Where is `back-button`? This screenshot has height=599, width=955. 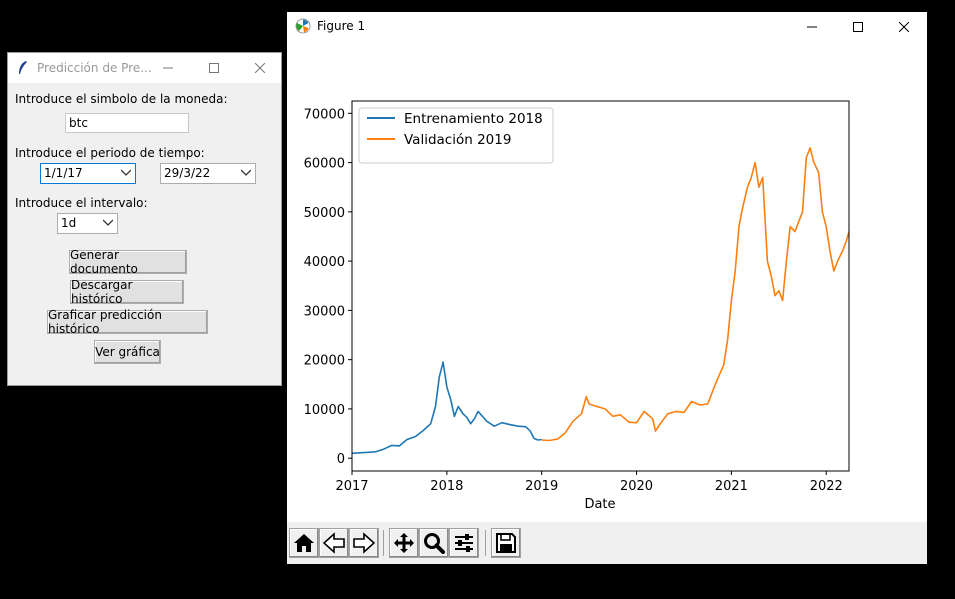 back-button is located at coordinates (334, 543).